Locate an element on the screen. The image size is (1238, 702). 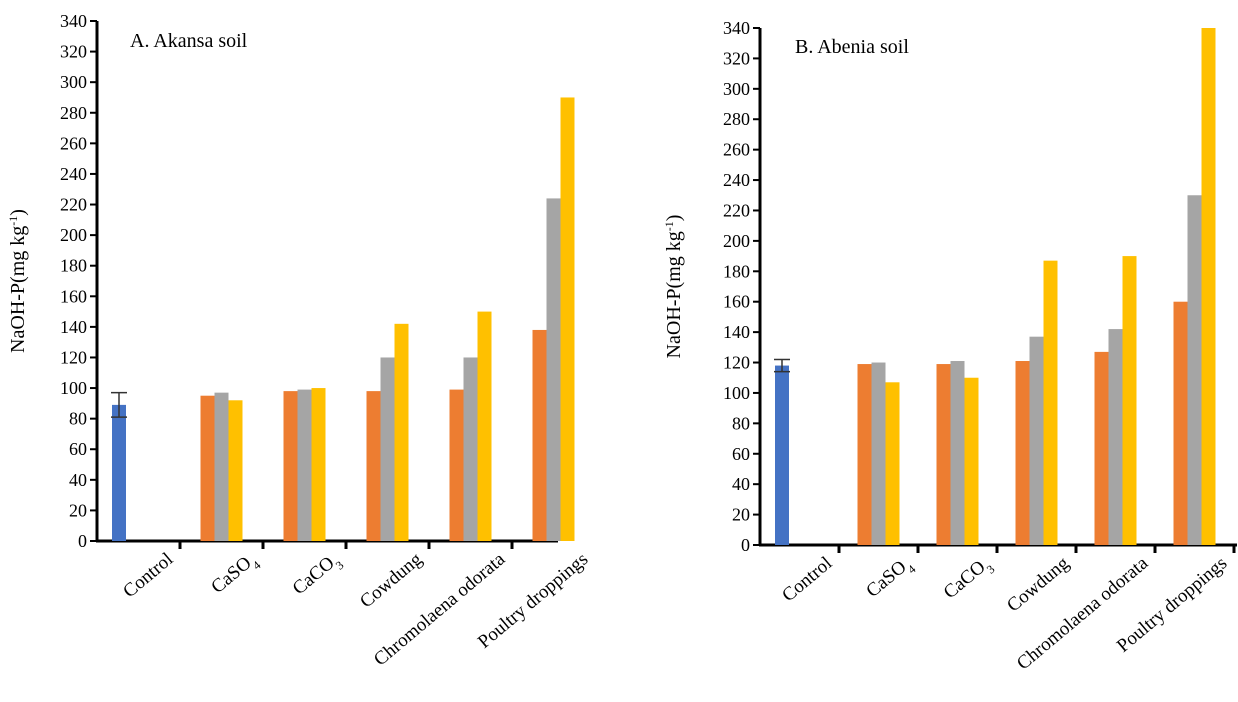
chart-title: A. Akansa soil is located at coordinates (189, 41).